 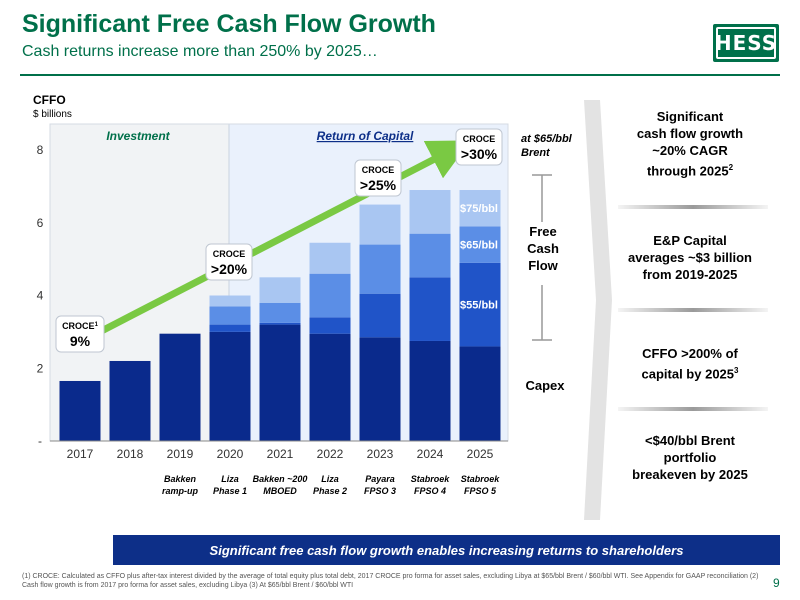 I want to click on croce-label: CROCE, so click(x=479, y=139).